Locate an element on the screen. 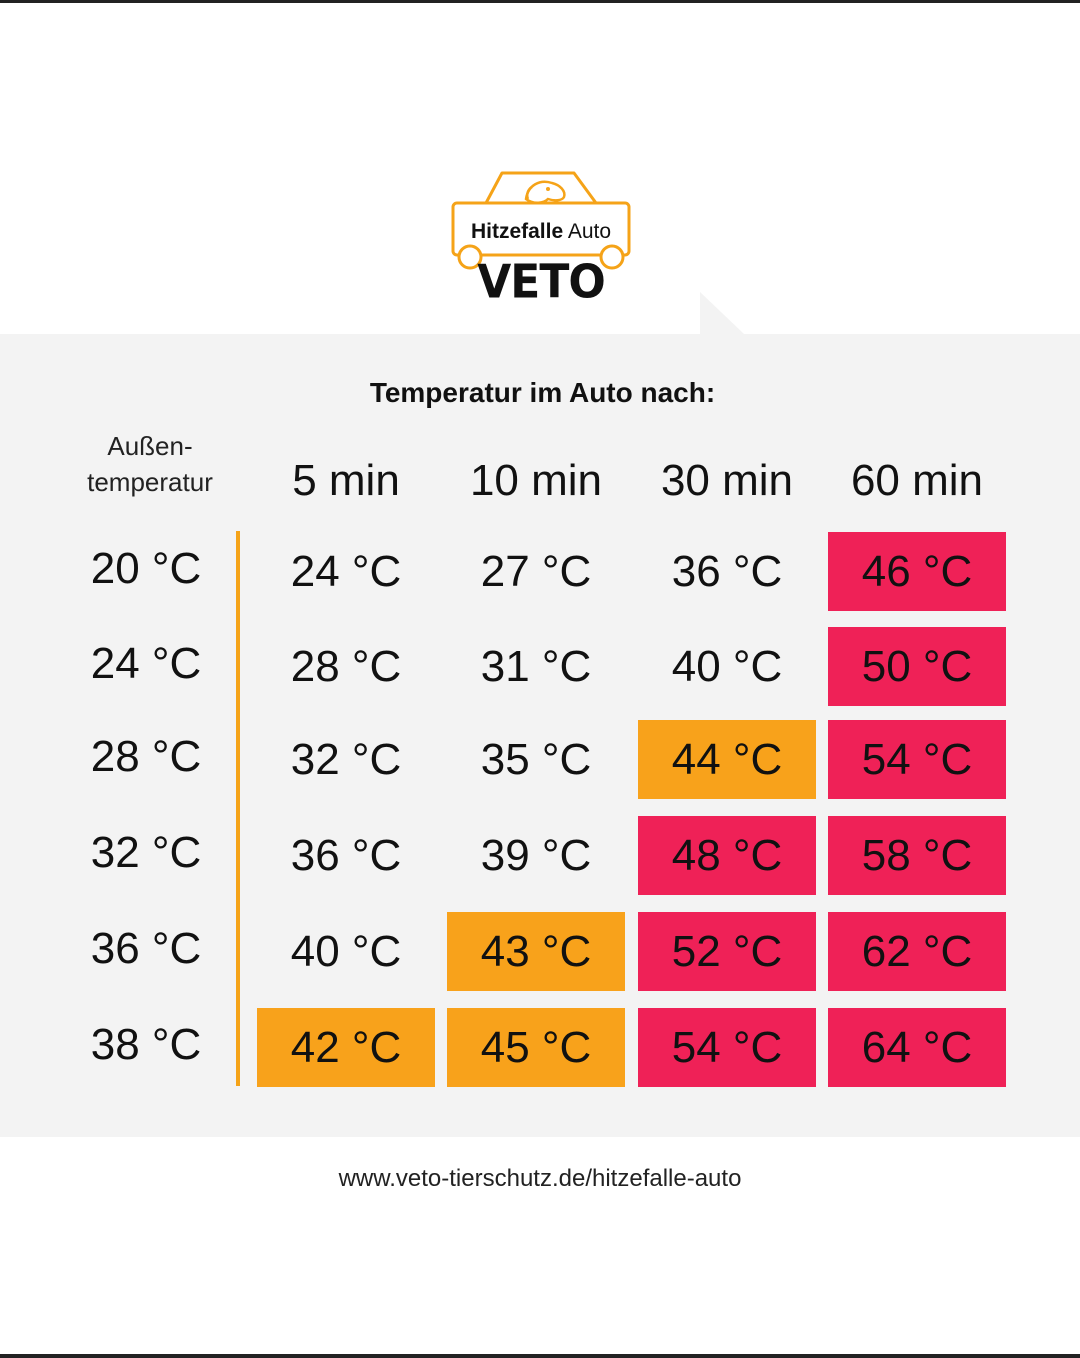 The width and height of the screenshot is (1080, 1358). outside-temperature: 24 °C is located at coordinates (146, 663).